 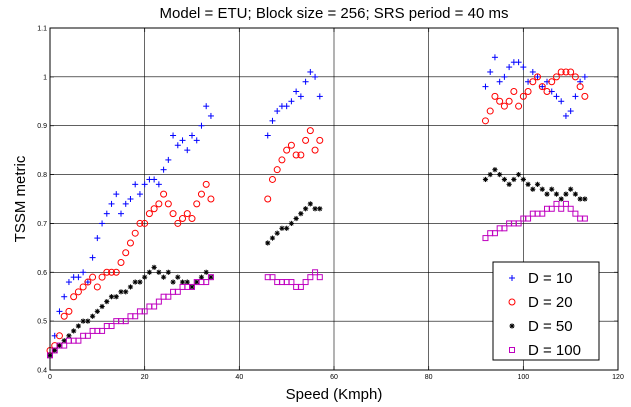 I want to click on y-tick-label: 0.9, so click(x=42, y=126).